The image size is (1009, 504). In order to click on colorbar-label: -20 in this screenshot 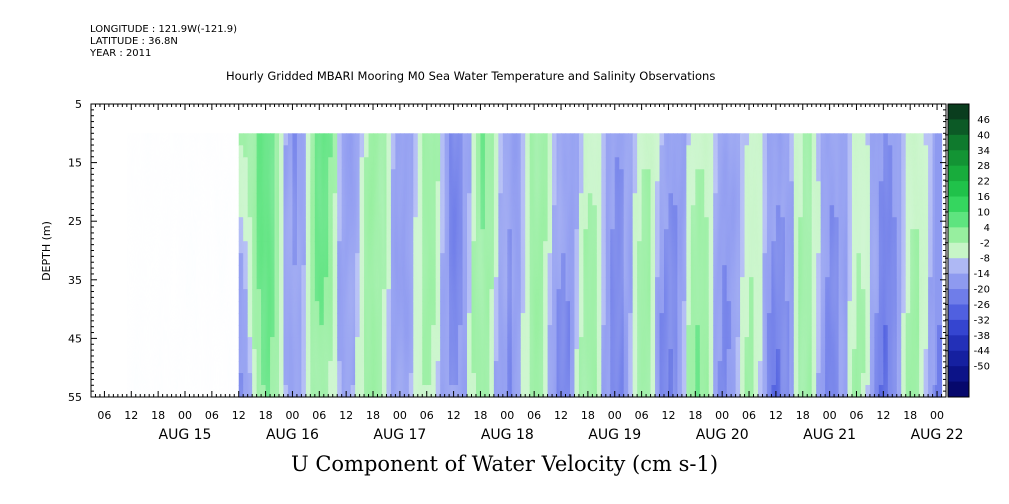, I will do `click(982, 290)`.